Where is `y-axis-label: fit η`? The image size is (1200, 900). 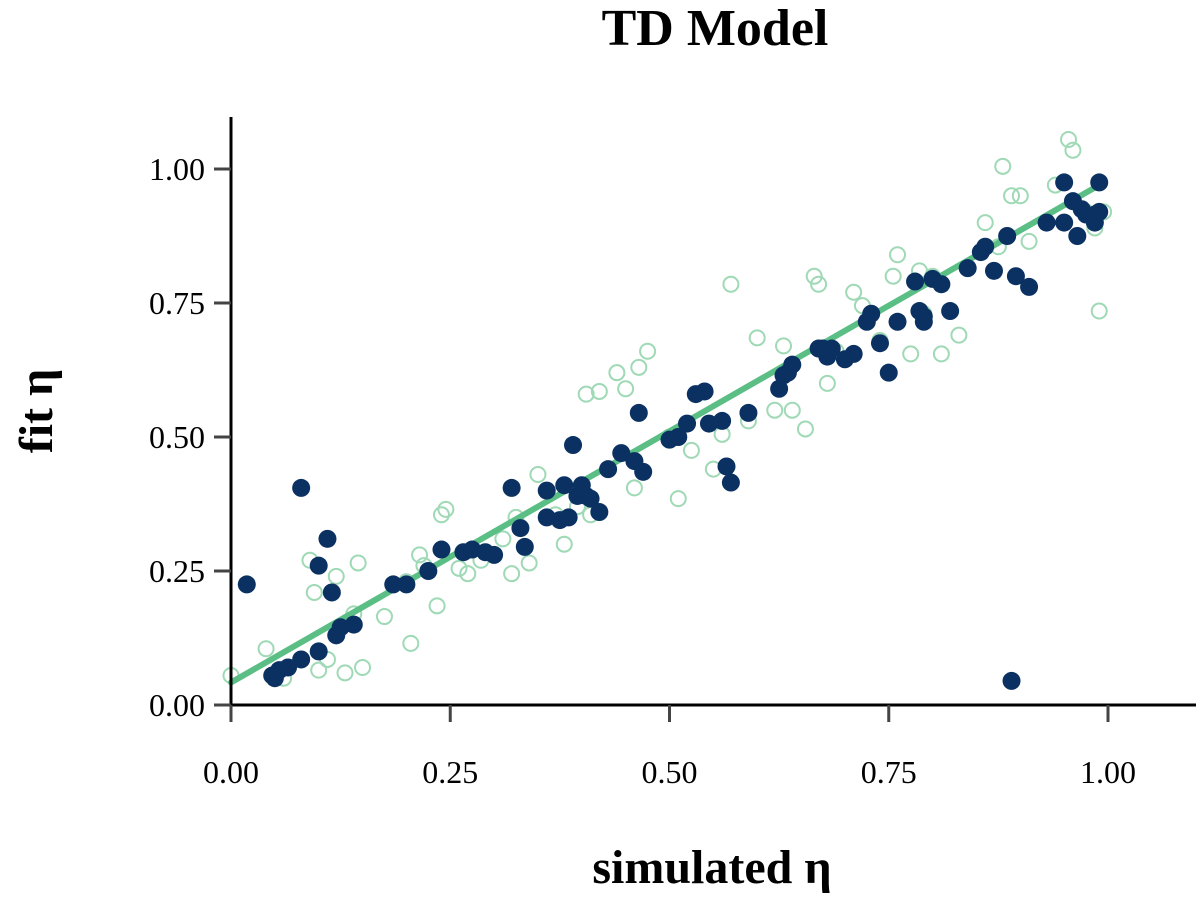 y-axis-label: fit η is located at coordinates (36, 411).